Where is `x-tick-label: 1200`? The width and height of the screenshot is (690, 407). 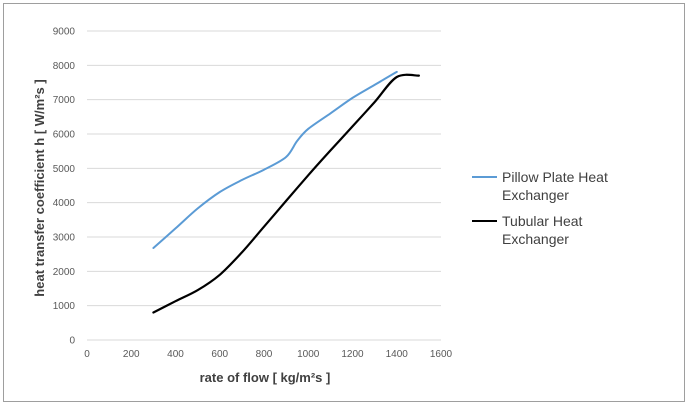 x-tick-label: 1200 is located at coordinates (352, 354).